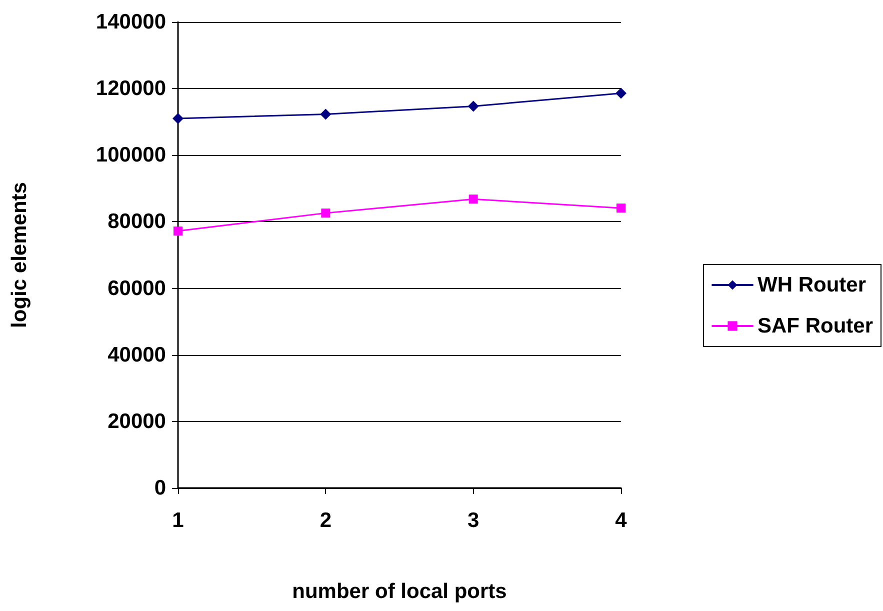 This screenshot has width=883, height=611. Describe the element at coordinates (131, 88) in the screenshot. I see `y-tick-label: 120000` at that location.